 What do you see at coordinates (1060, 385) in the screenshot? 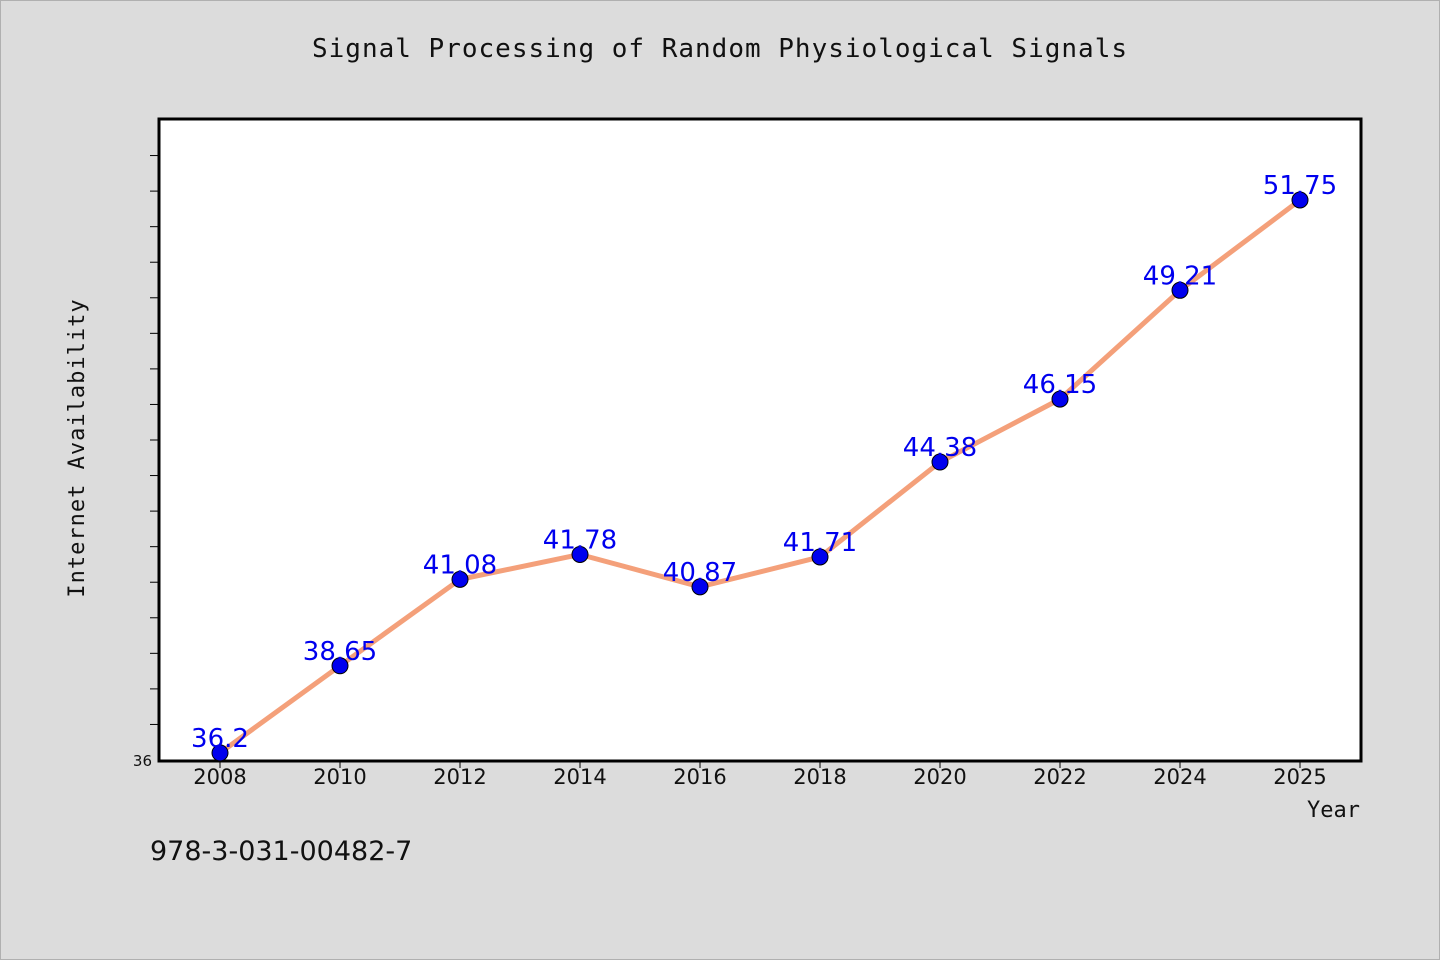
I see `data-label: 46.15` at bounding box center [1060, 385].